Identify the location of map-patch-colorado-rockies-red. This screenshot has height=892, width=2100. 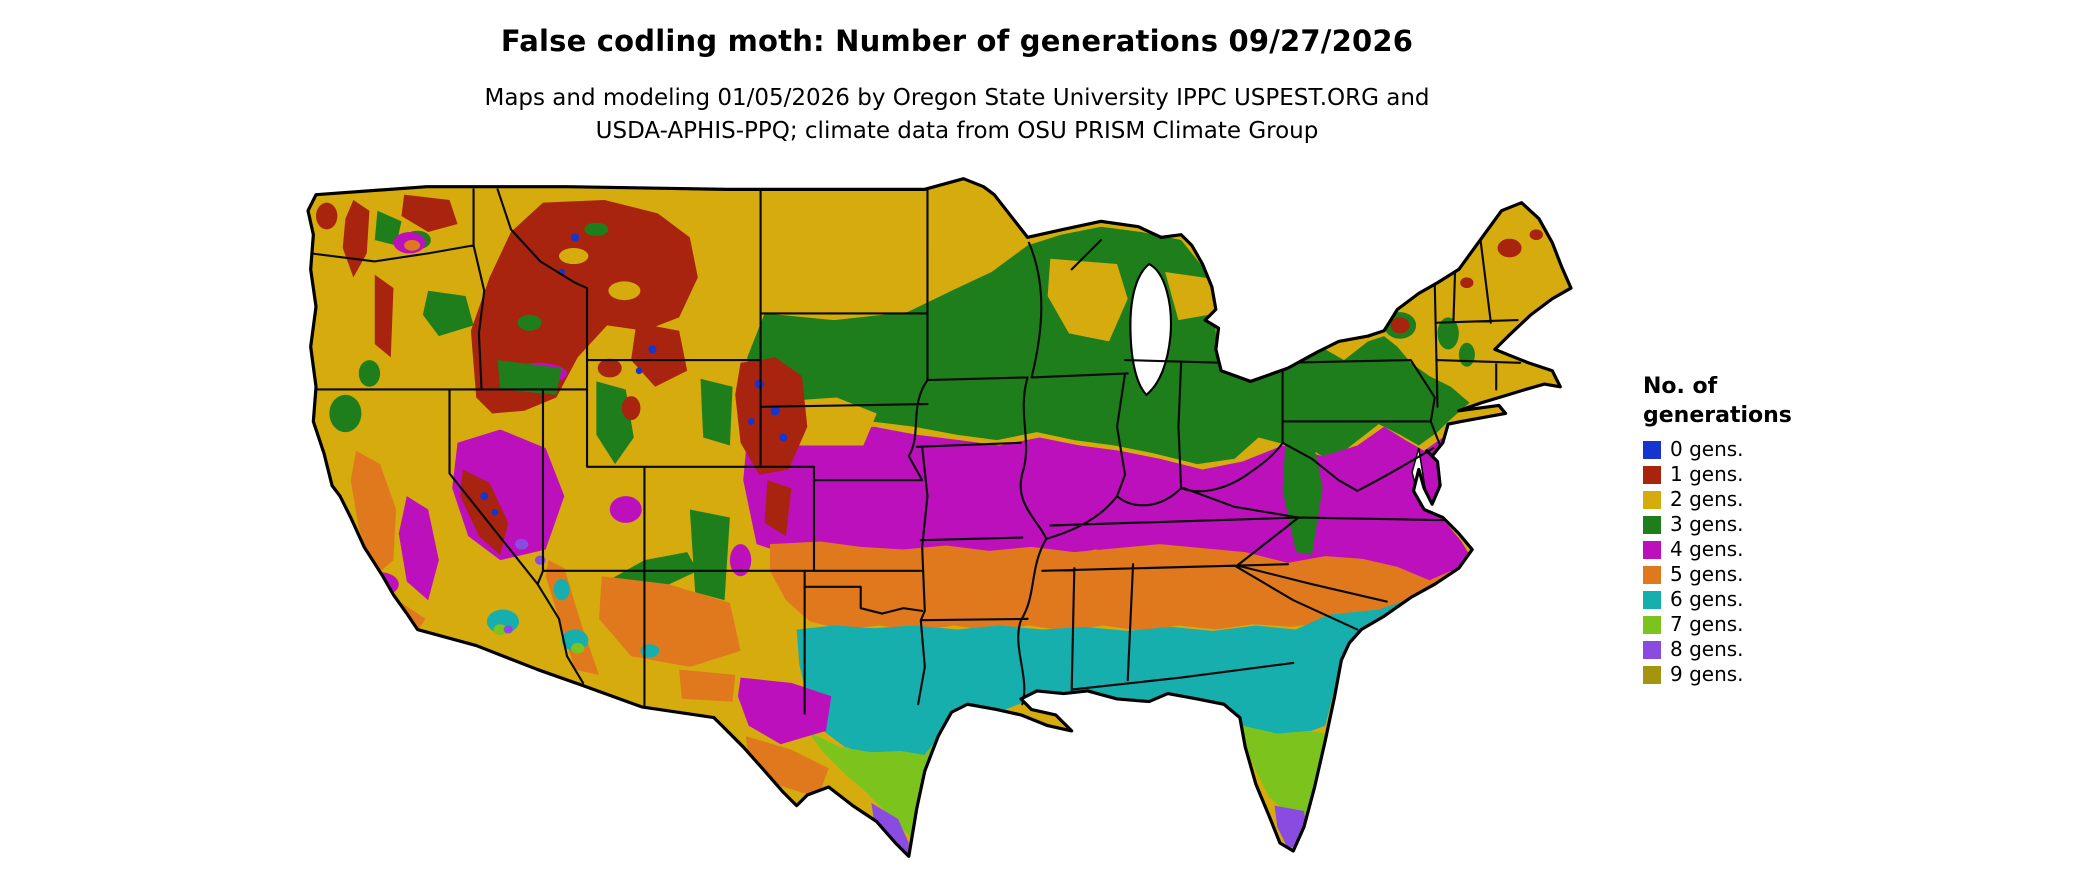
(771, 416).